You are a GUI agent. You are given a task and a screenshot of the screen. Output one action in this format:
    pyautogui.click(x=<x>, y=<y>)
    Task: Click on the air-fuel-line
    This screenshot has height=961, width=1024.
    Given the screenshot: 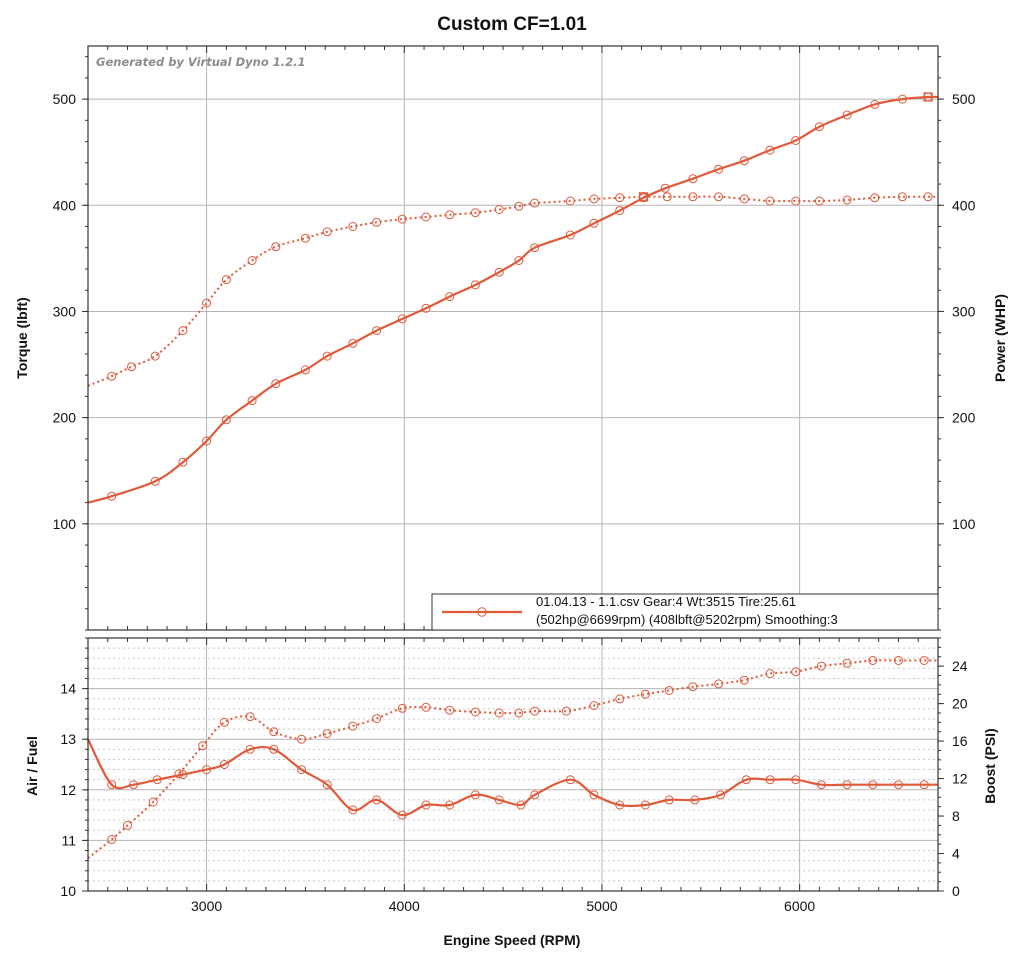 What is the action you would take?
    pyautogui.click(x=512, y=777)
    